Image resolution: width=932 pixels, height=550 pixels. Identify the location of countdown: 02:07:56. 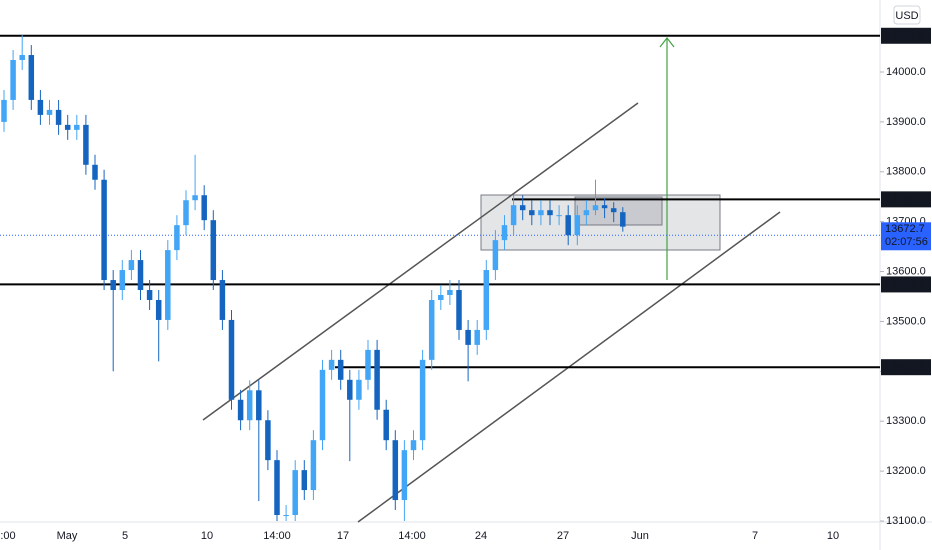
(906, 242).